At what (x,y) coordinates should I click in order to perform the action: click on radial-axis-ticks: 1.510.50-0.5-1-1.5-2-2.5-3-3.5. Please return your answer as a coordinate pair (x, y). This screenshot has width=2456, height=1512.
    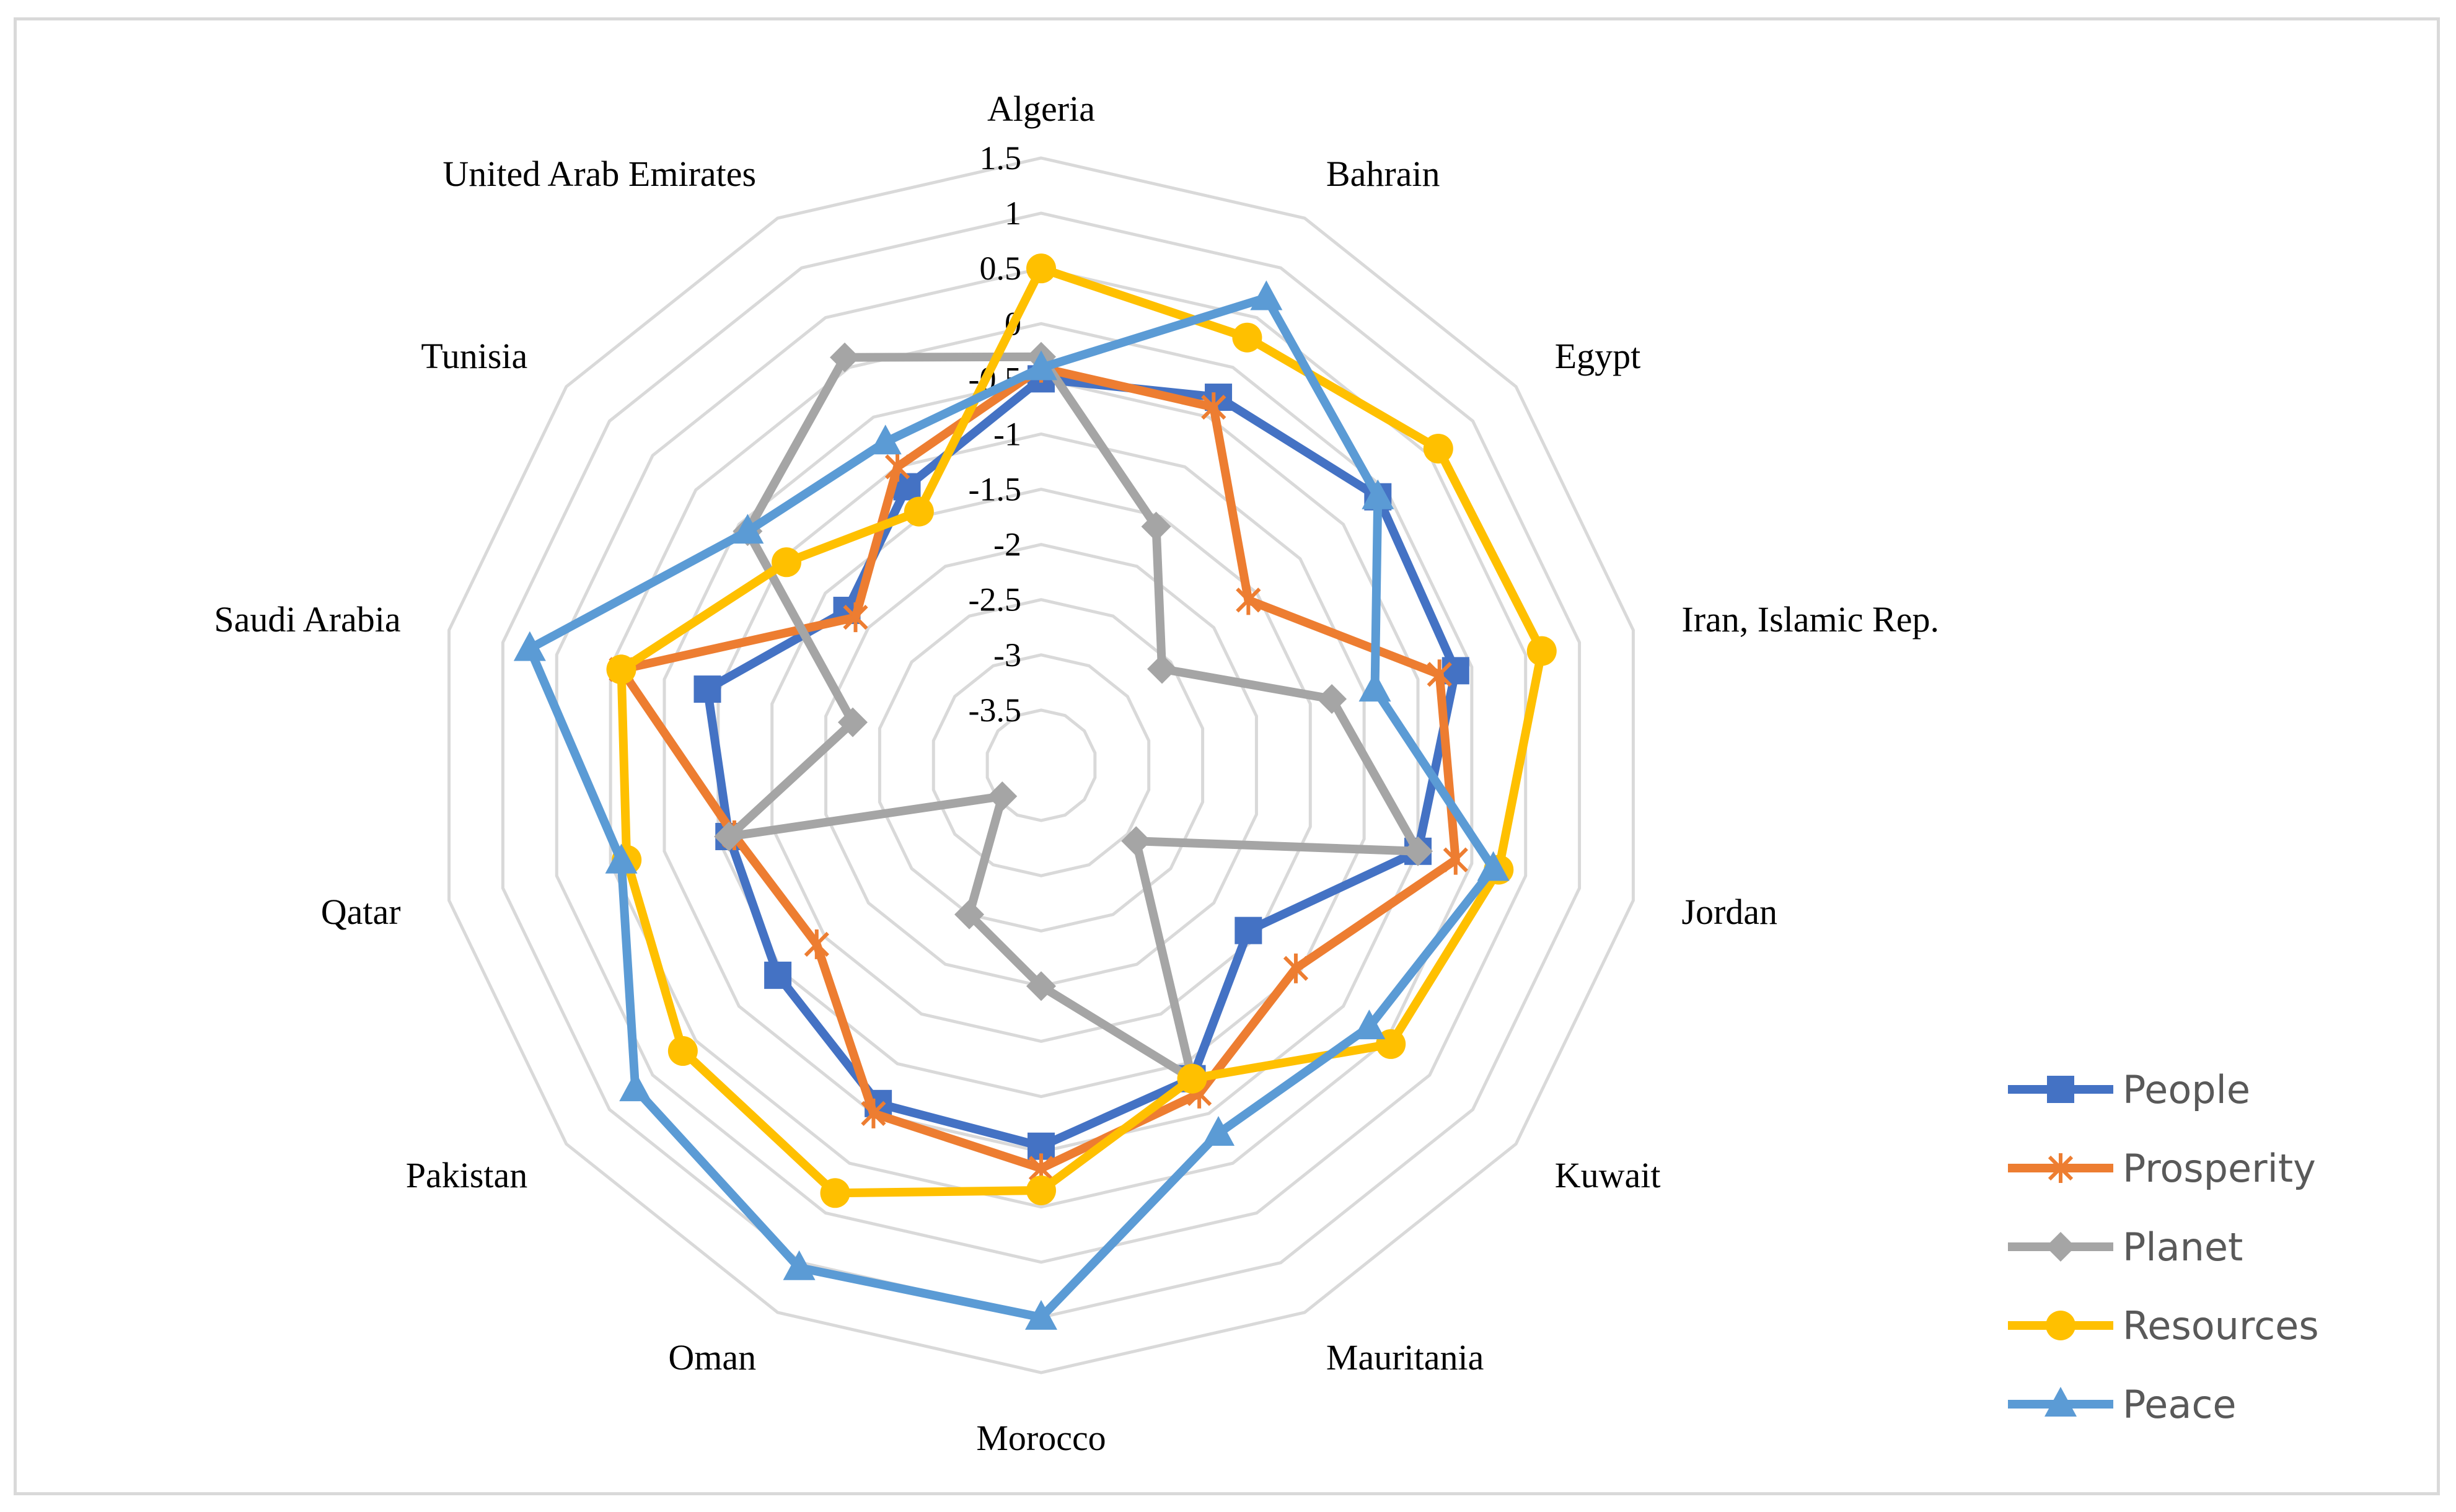
    Looking at the image, I should click on (995, 434).